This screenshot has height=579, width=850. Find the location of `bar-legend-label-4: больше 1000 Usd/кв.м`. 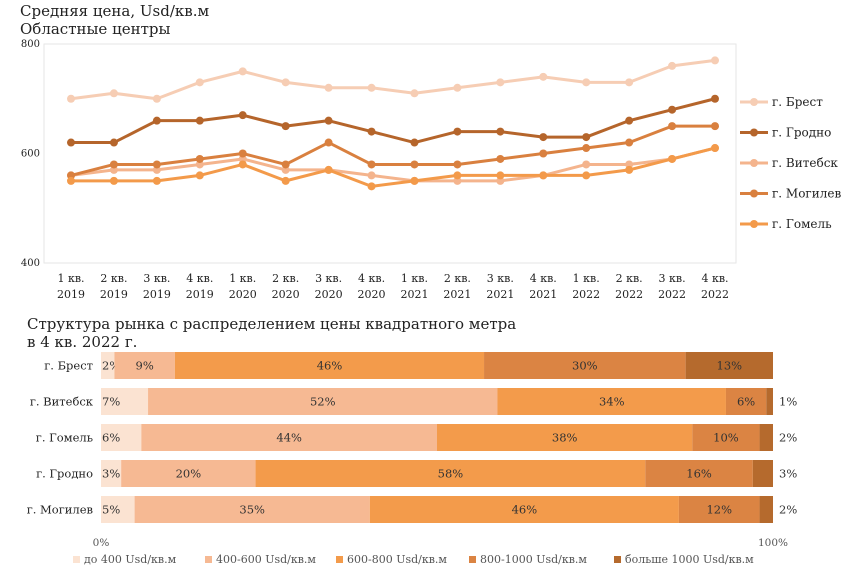

bar-legend-label-4: больше 1000 Usd/кв.м is located at coordinates (689, 559).